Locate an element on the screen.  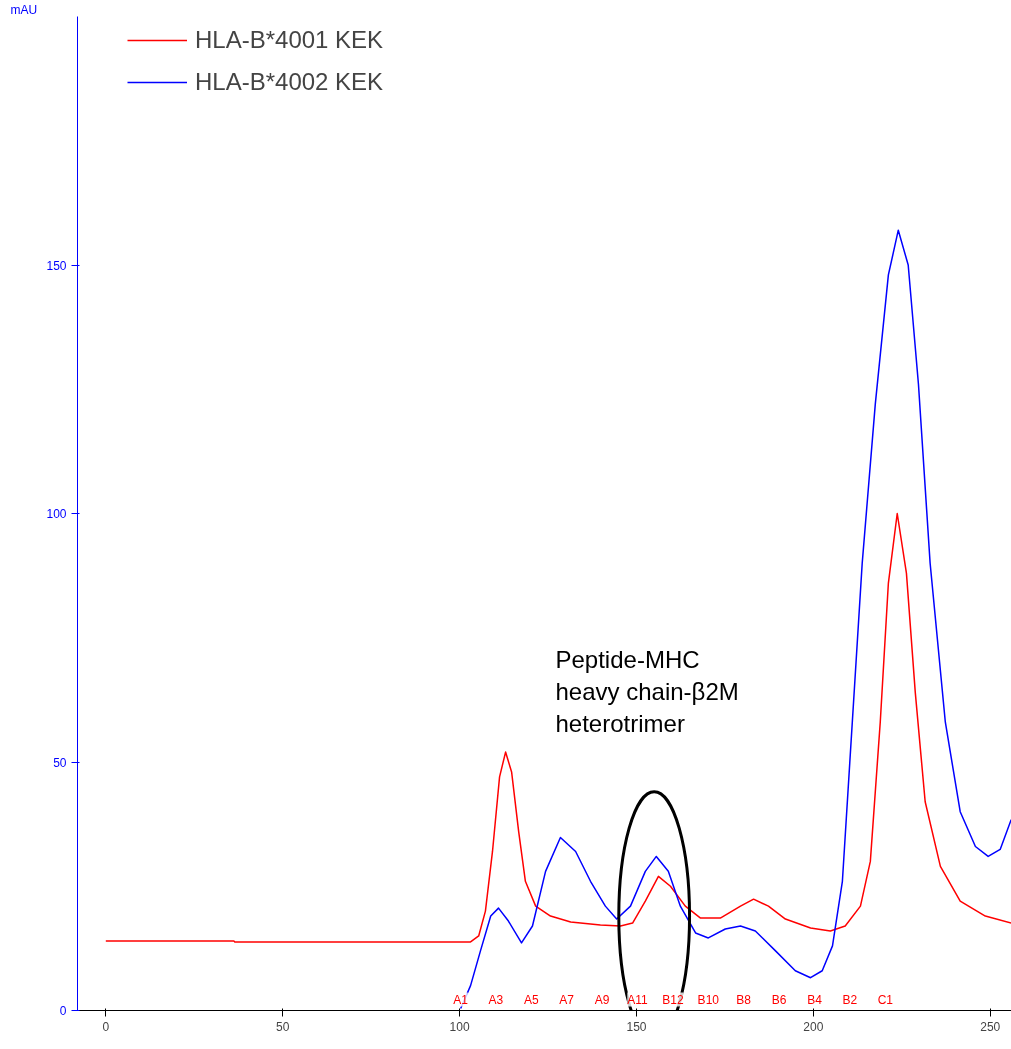
annotation: A7 is located at coordinates (567, 999).